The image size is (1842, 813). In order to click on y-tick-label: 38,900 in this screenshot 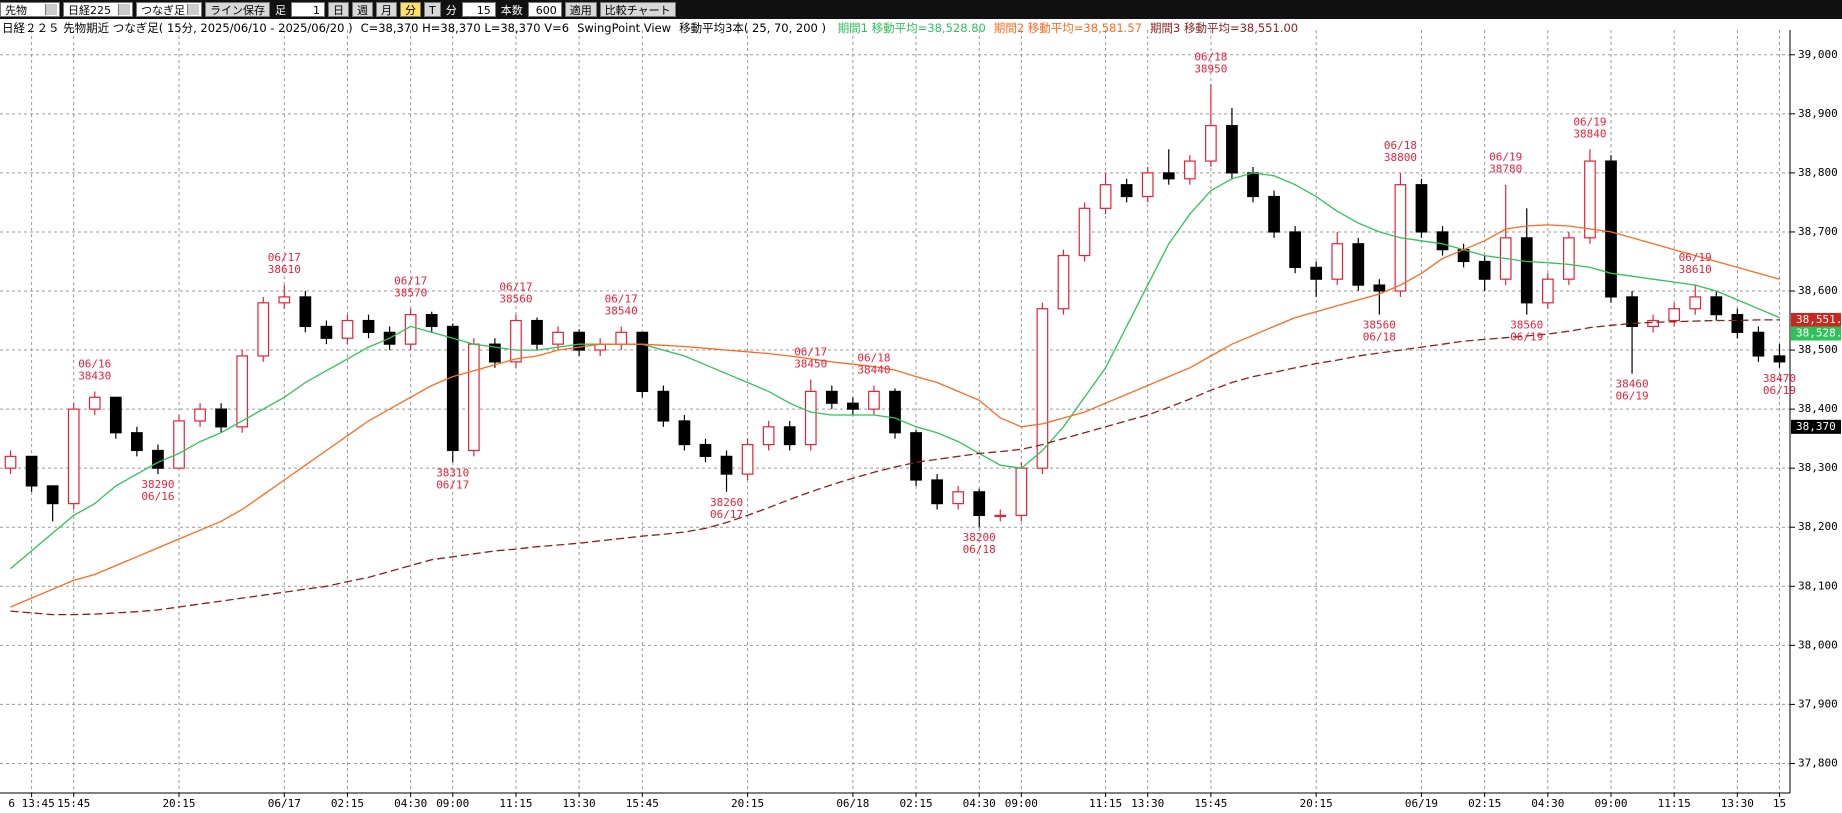, I will do `click(1818, 113)`.